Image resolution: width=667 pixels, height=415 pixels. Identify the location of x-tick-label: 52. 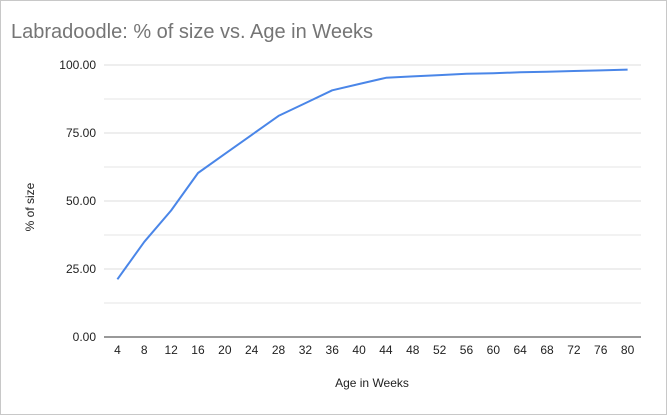
(440, 350).